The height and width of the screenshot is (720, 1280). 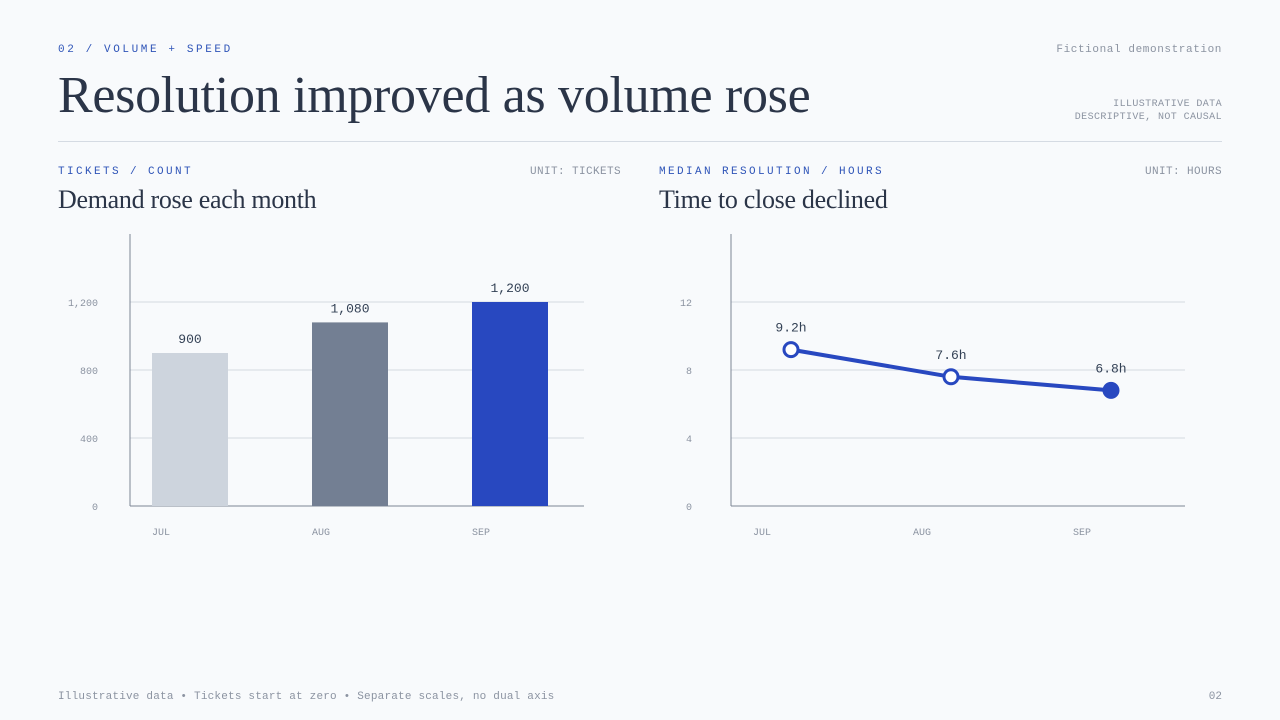 What do you see at coordinates (126, 172) in the screenshot?
I see `left-panel-kicker: TICKETS / COUNT` at bounding box center [126, 172].